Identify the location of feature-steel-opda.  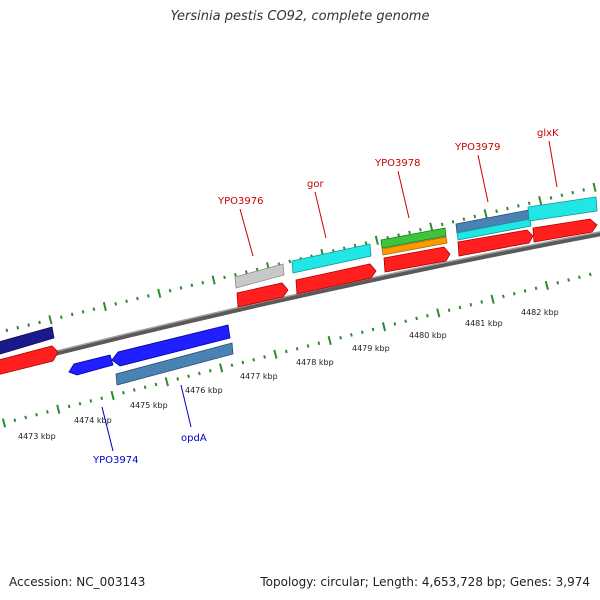
(174, 364).